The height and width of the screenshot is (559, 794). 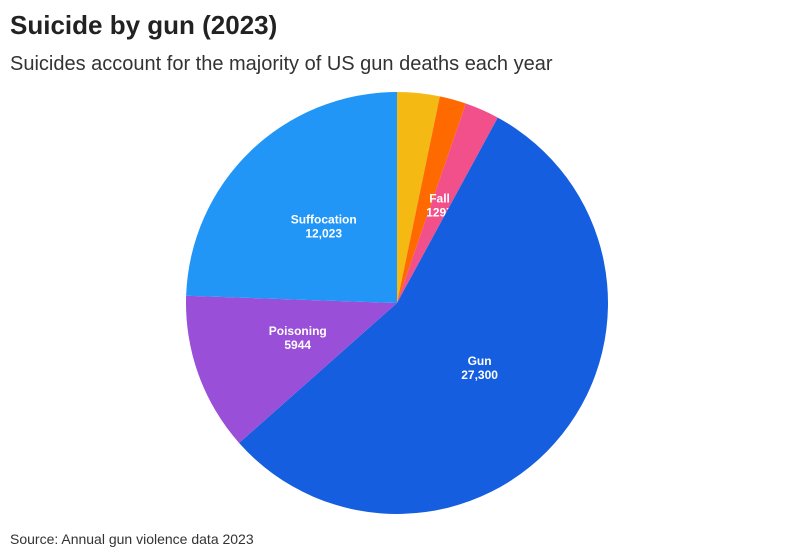 What do you see at coordinates (298, 331) in the screenshot?
I see `slice-label: Poisoning` at bounding box center [298, 331].